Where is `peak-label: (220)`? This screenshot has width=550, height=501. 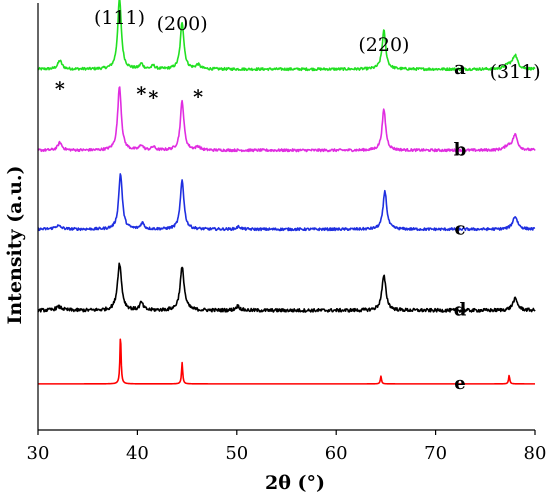 peak-label: (220) is located at coordinates (383, 45).